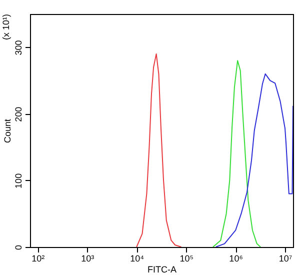 Image resolution: width=298 pixels, height=275 pixels. What do you see at coordinates (19, 48) in the screenshot?
I see `y-tick-label: 300` at bounding box center [19, 48].